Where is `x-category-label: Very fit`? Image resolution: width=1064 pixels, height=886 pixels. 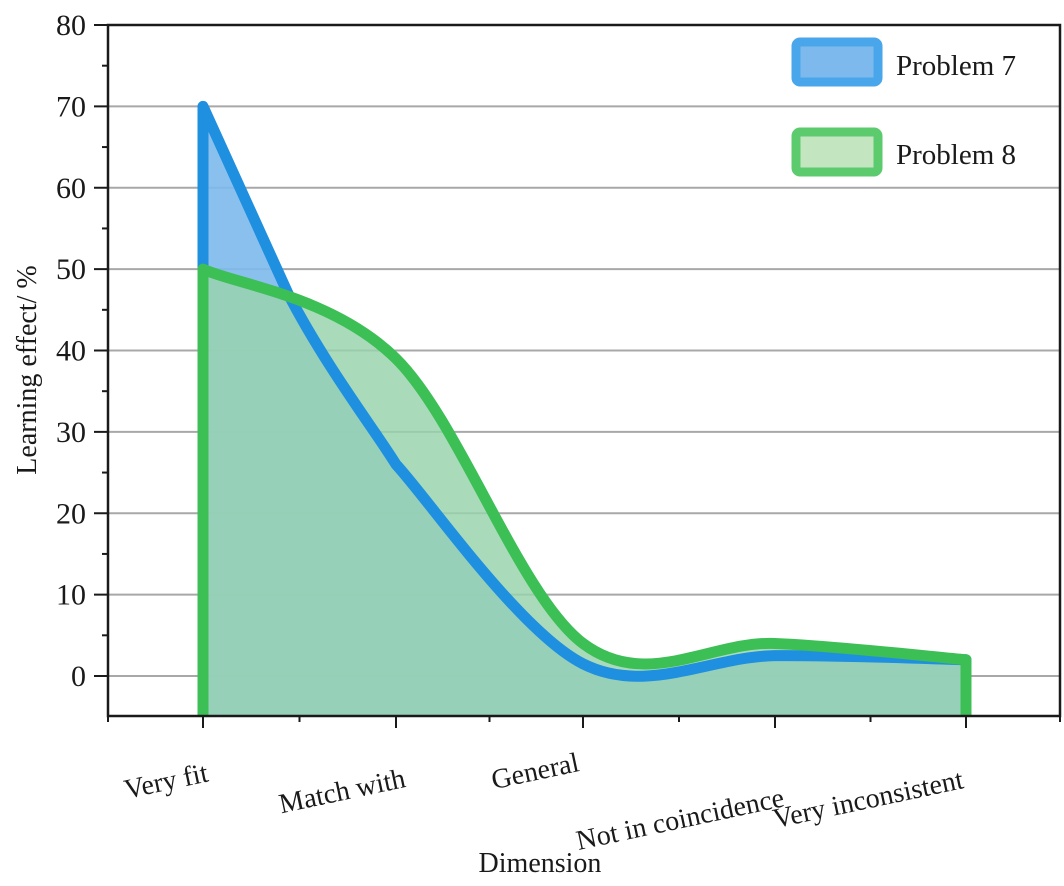 x-category-label: Very fit is located at coordinates (167, 782).